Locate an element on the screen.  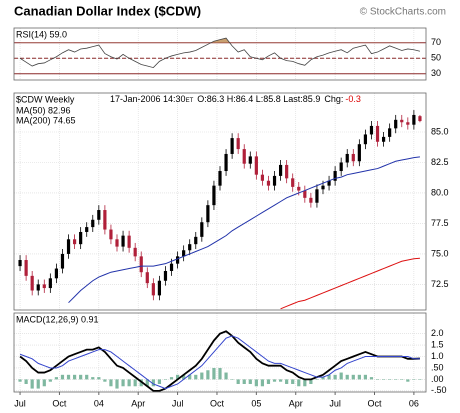
chart-title: Canadian Dollar Index ($CDW) is located at coordinates (107, 10).